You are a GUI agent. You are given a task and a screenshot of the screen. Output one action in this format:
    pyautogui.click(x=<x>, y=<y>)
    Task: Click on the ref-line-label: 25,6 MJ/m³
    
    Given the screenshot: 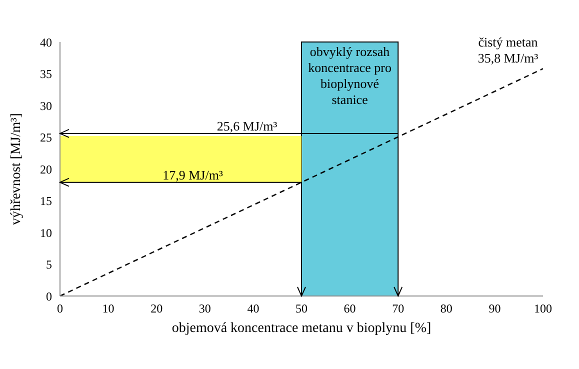 What is the action you would take?
    pyautogui.click(x=247, y=126)
    